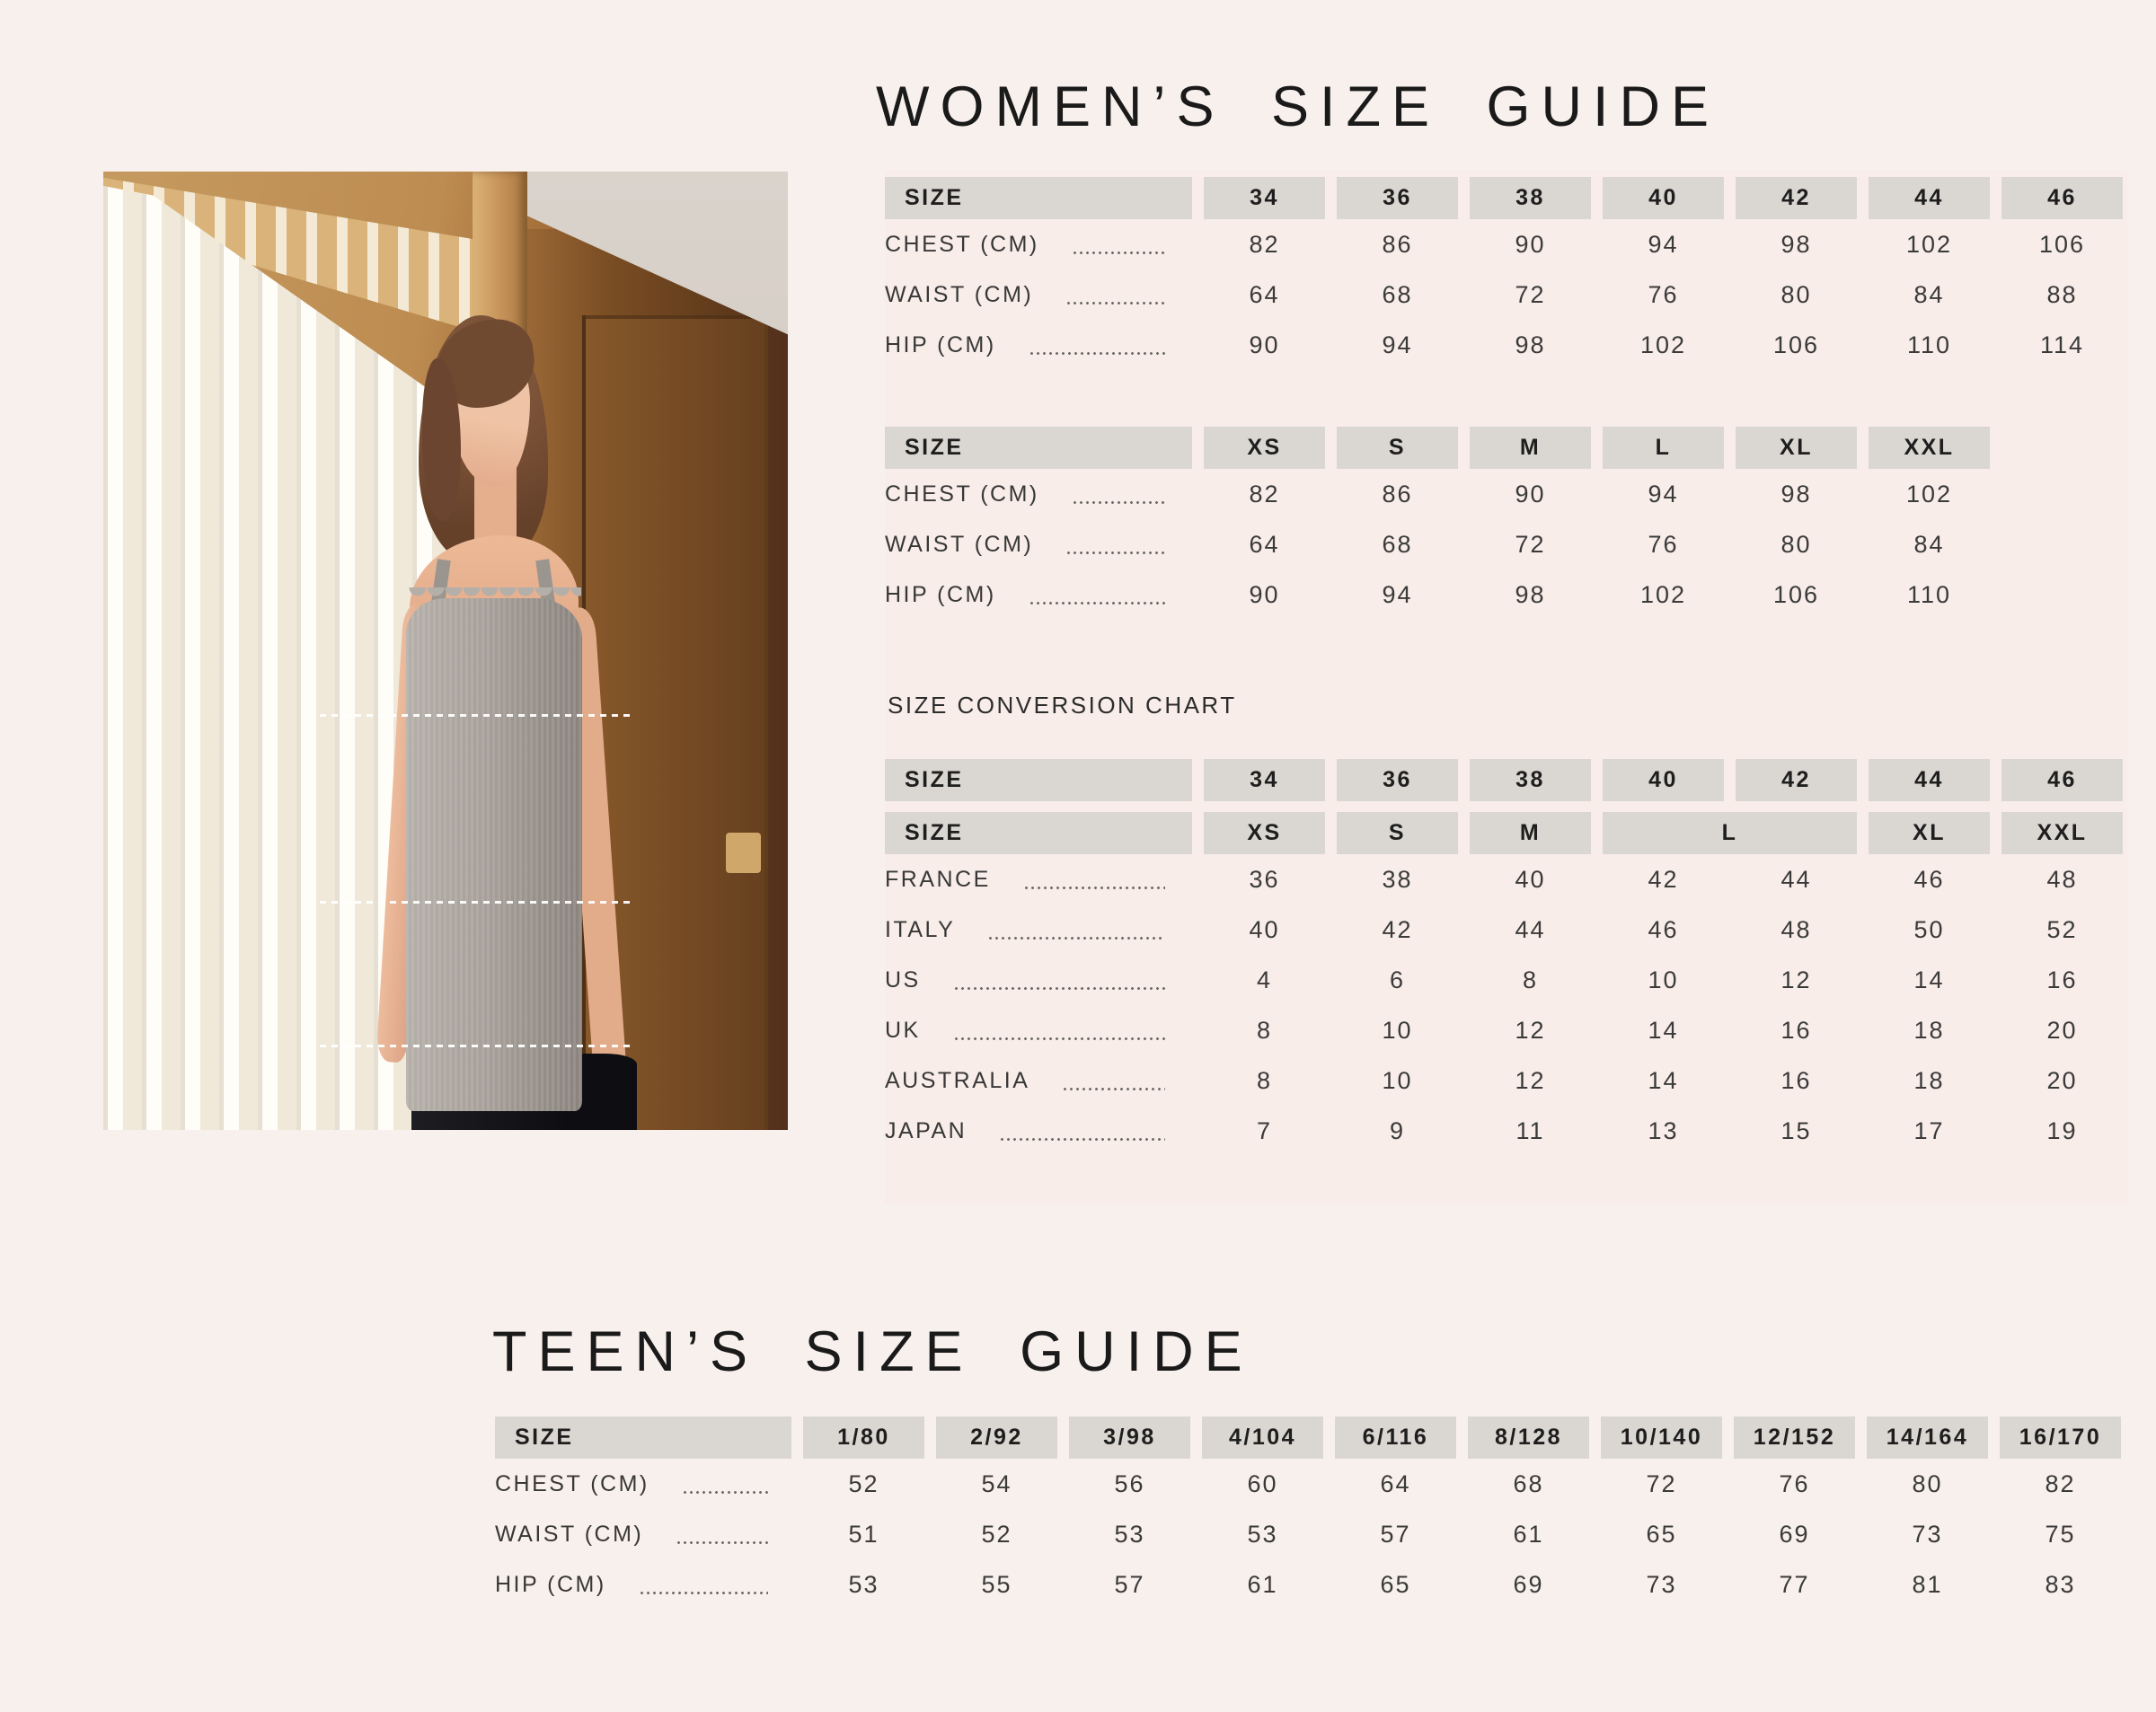  What do you see at coordinates (903, 979) in the screenshot?
I see `row-label-text: US` at bounding box center [903, 979].